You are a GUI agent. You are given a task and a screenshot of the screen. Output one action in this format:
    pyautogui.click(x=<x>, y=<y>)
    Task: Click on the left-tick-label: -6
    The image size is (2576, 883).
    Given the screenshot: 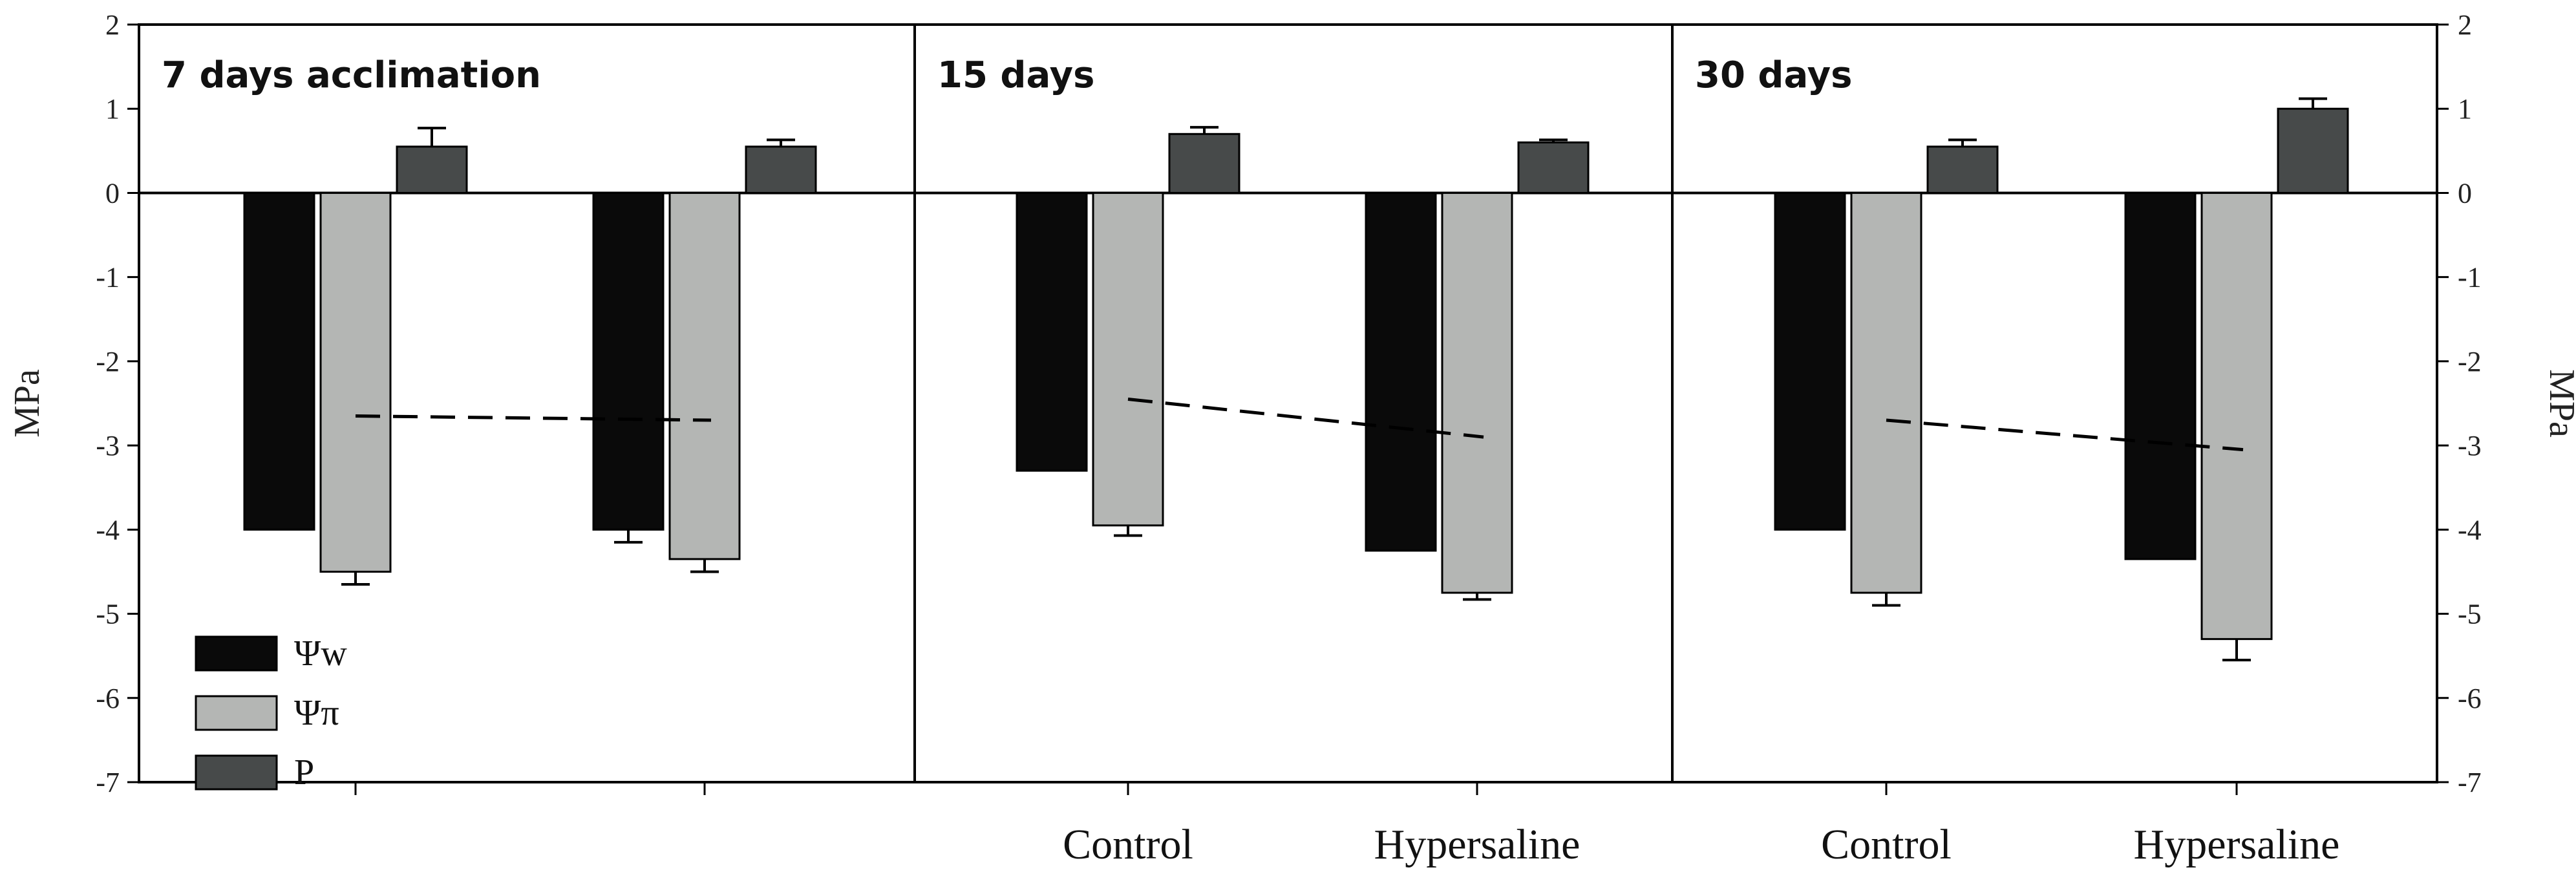 What is the action you would take?
    pyautogui.click(x=108, y=698)
    